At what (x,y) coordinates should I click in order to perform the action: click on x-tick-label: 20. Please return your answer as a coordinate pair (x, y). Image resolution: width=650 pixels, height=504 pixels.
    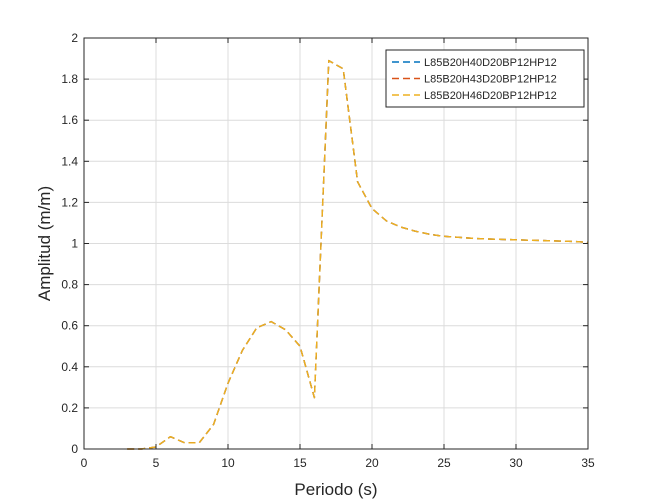
    Looking at the image, I should click on (372, 463).